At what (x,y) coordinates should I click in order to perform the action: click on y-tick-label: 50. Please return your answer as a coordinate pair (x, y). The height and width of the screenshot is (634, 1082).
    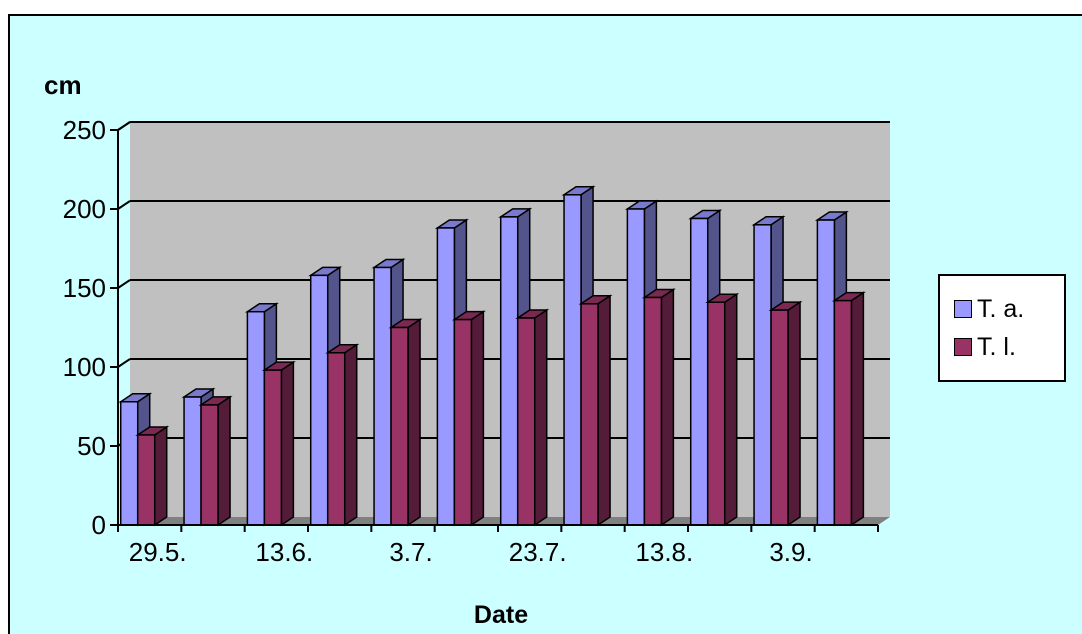
    Looking at the image, I should click on (91, 446).